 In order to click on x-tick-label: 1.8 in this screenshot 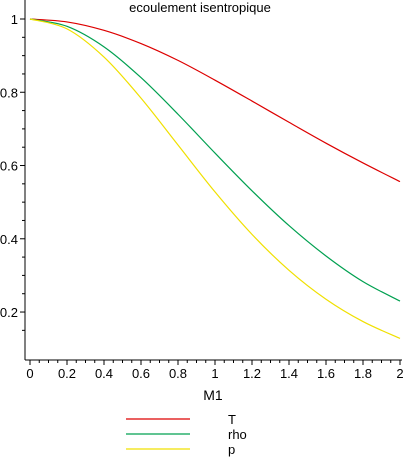, I will do `click(363, 373)`.